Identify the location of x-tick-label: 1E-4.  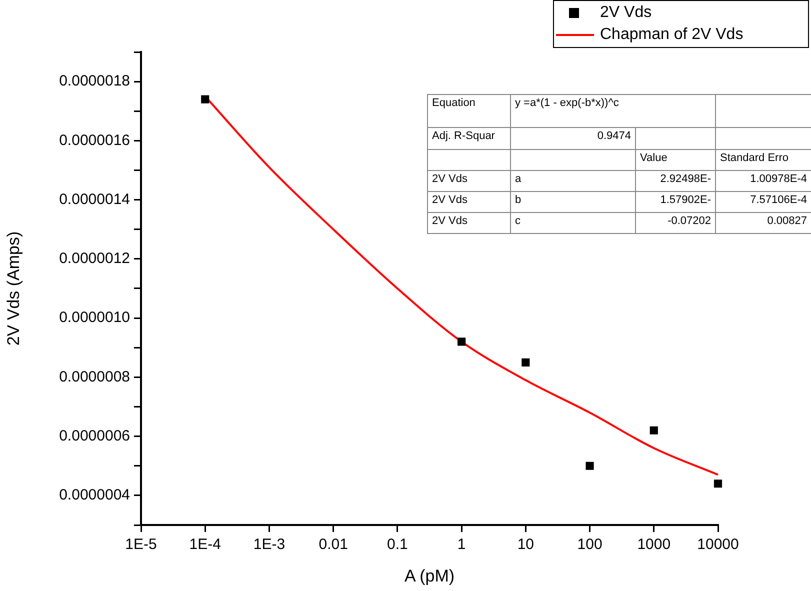
(205, 545).